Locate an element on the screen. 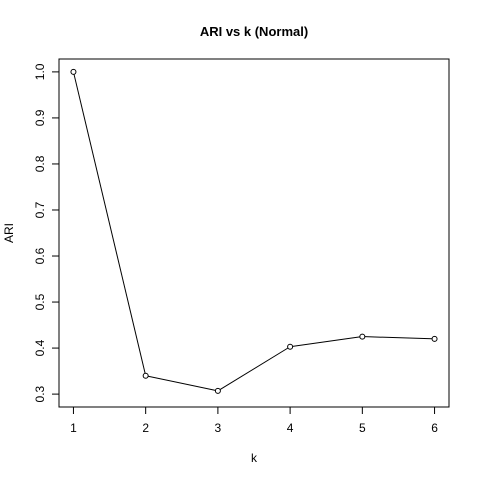 This screenshot has width=480, height=480. x-tick-label: 6 is located at coordinates (434, 428).